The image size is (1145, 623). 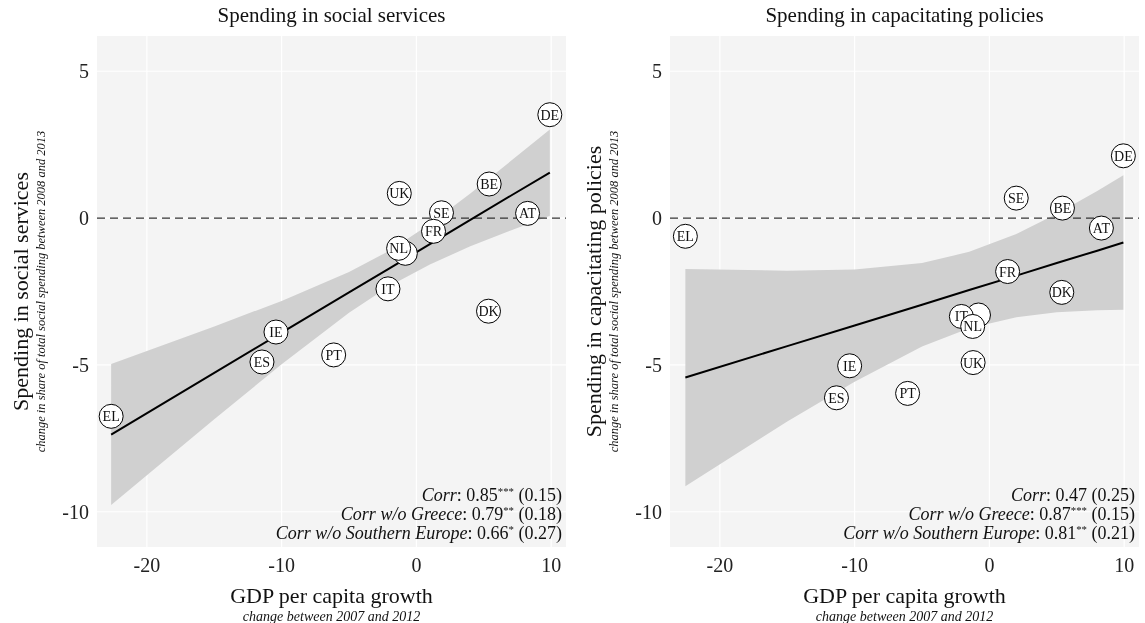 I want to click on series-label: IT, so click(x=388, y=289).